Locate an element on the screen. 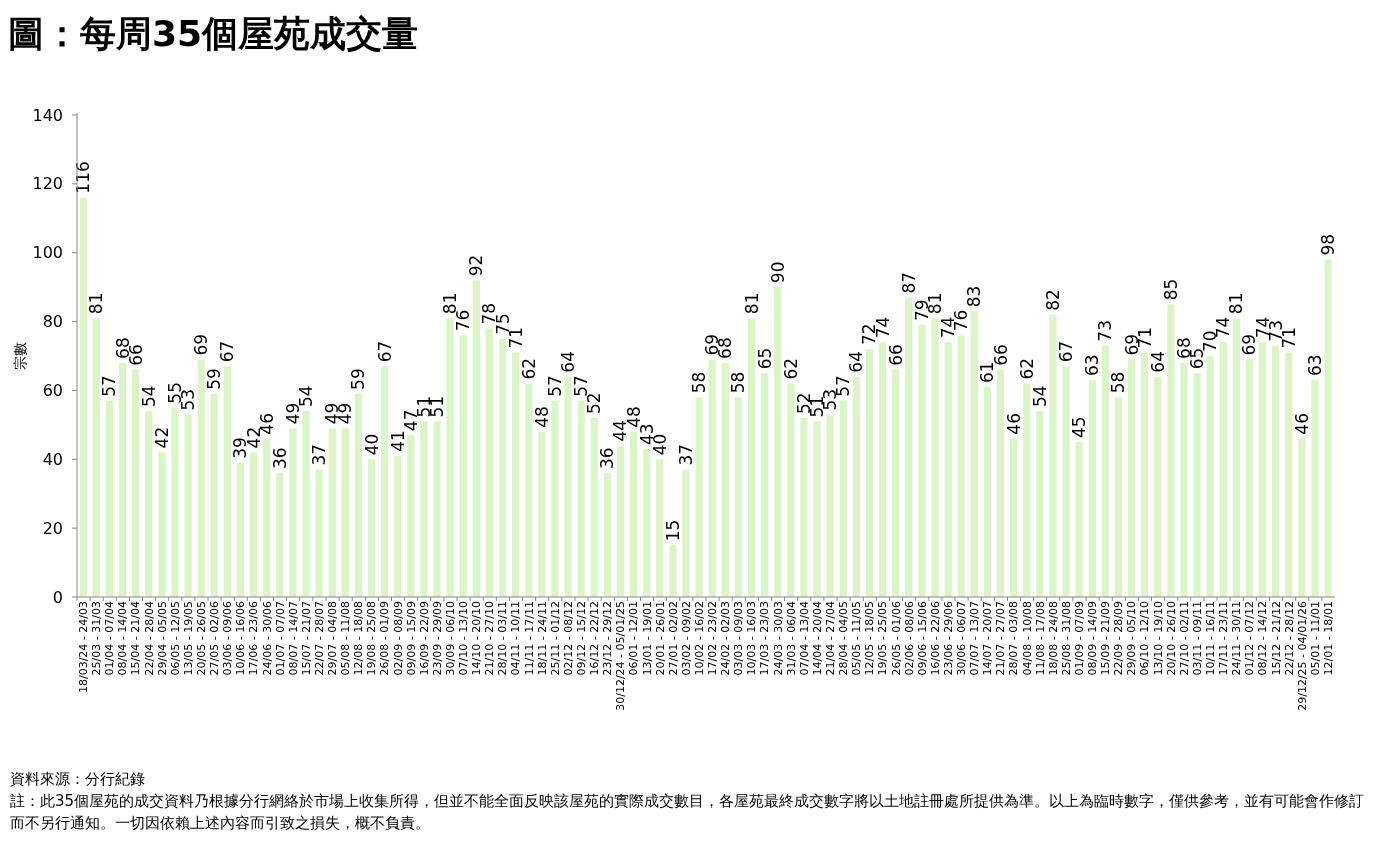 The width and height of the screenshot is (1391, 862). x-tick-label: 08/07 - 14/07 is located at coordinates (293, 638).